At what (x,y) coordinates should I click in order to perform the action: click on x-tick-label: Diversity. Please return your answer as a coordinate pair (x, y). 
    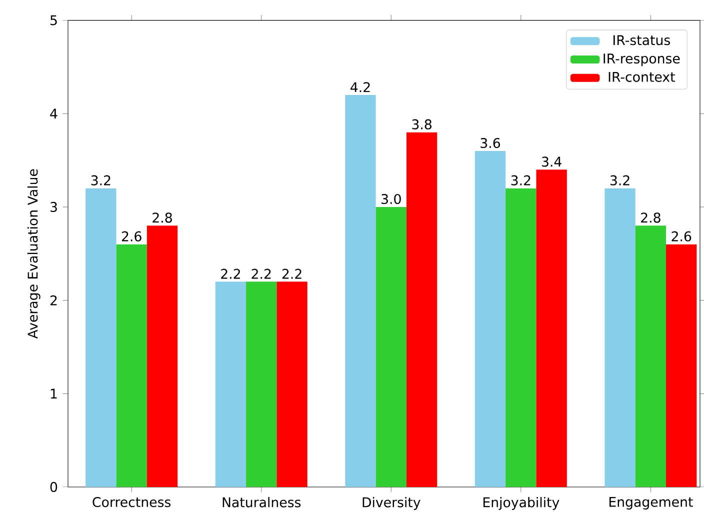
    Looking at the image, I should click on (391, 503).